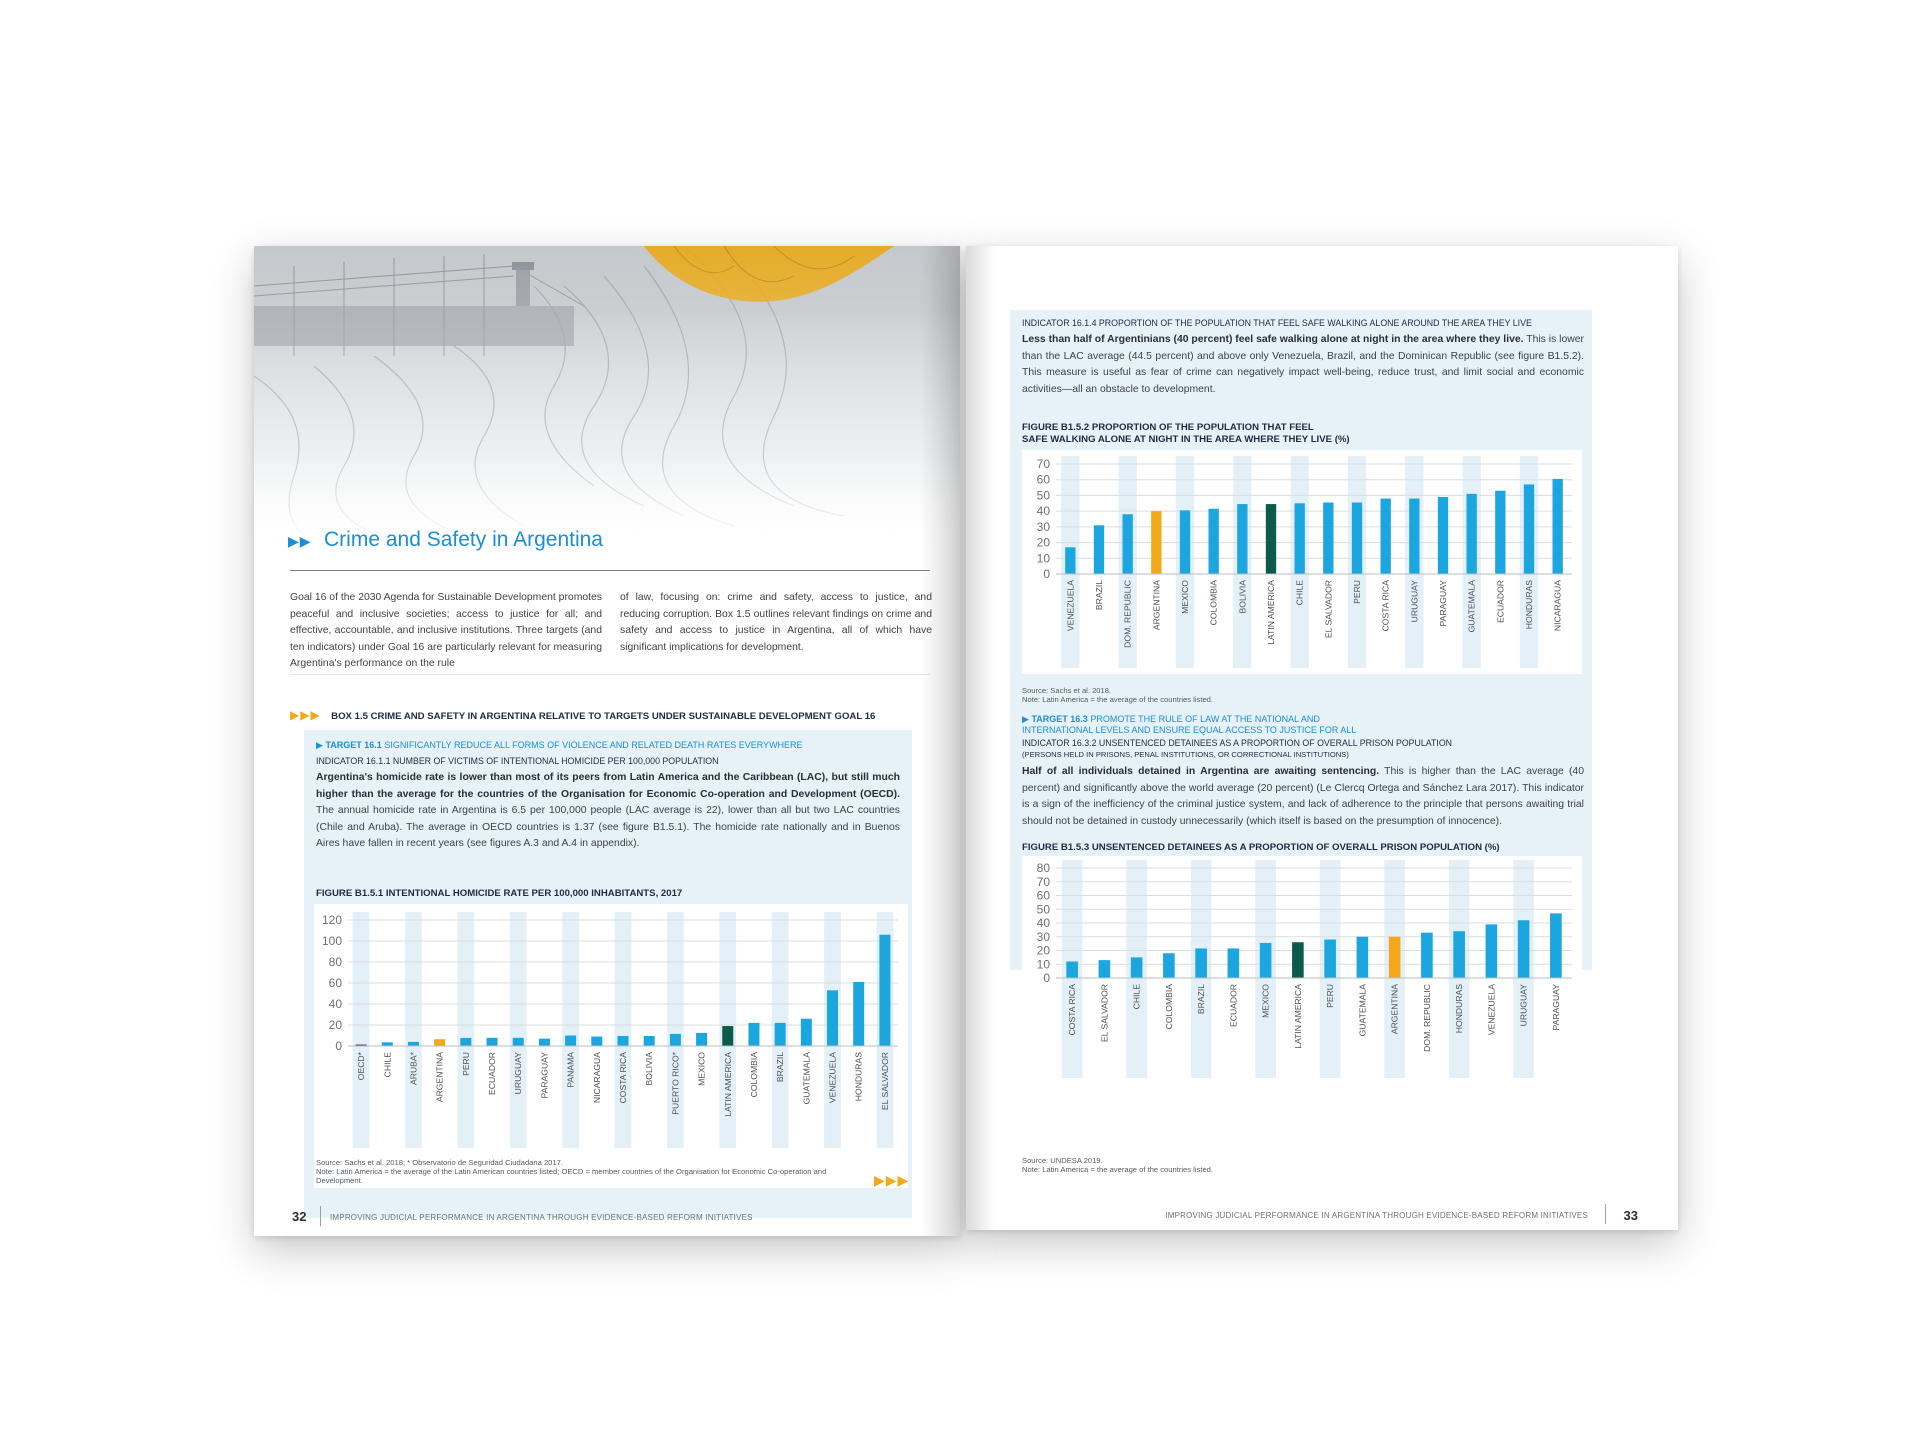 The height and width of the screenshot is (1440, 1920). Describe the element at coordinates (607, 396) in the screenshot. I see `hero-image` at that location.